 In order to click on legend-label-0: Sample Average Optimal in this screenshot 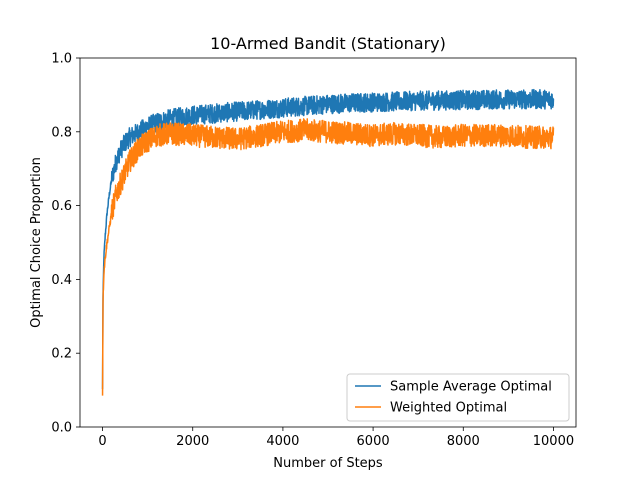, I will do `click(471, 387)`.